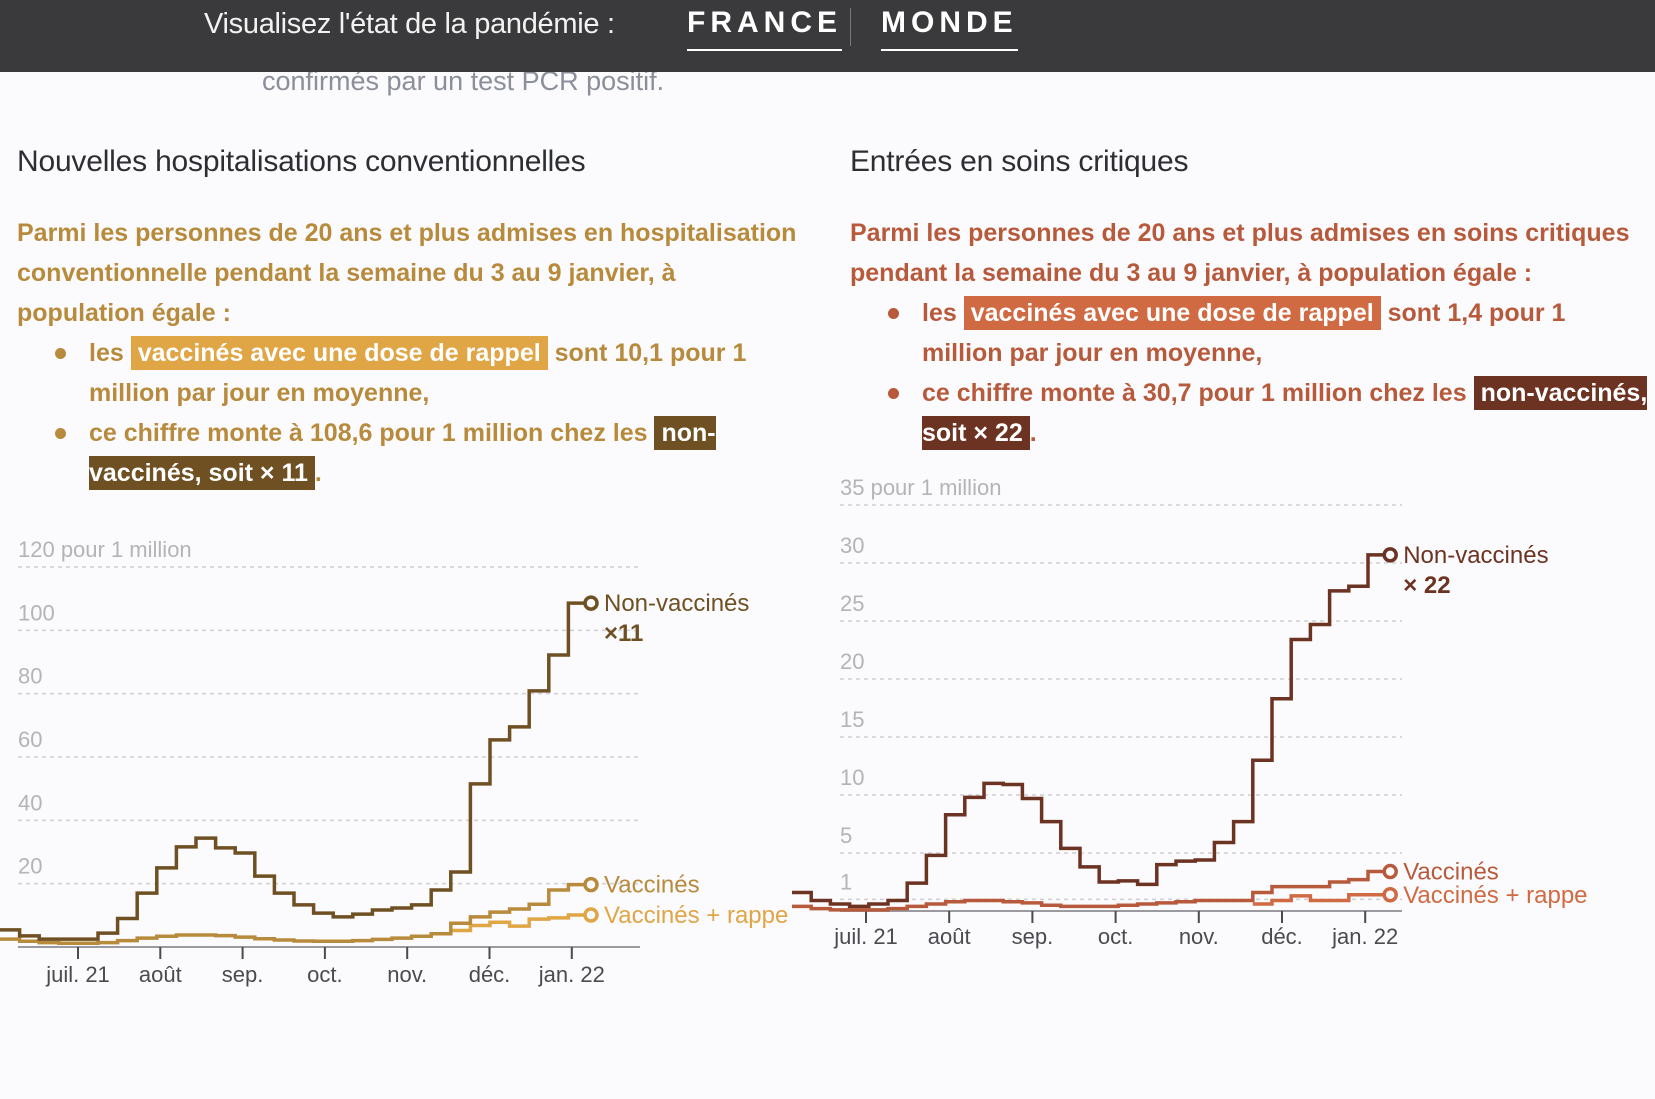 Image resolution: width=1655 pixels, height=1099 pixels. Describe the element at coordinates (30, 676) in the screenshot. I see `y-tick-label: 80` at that location.